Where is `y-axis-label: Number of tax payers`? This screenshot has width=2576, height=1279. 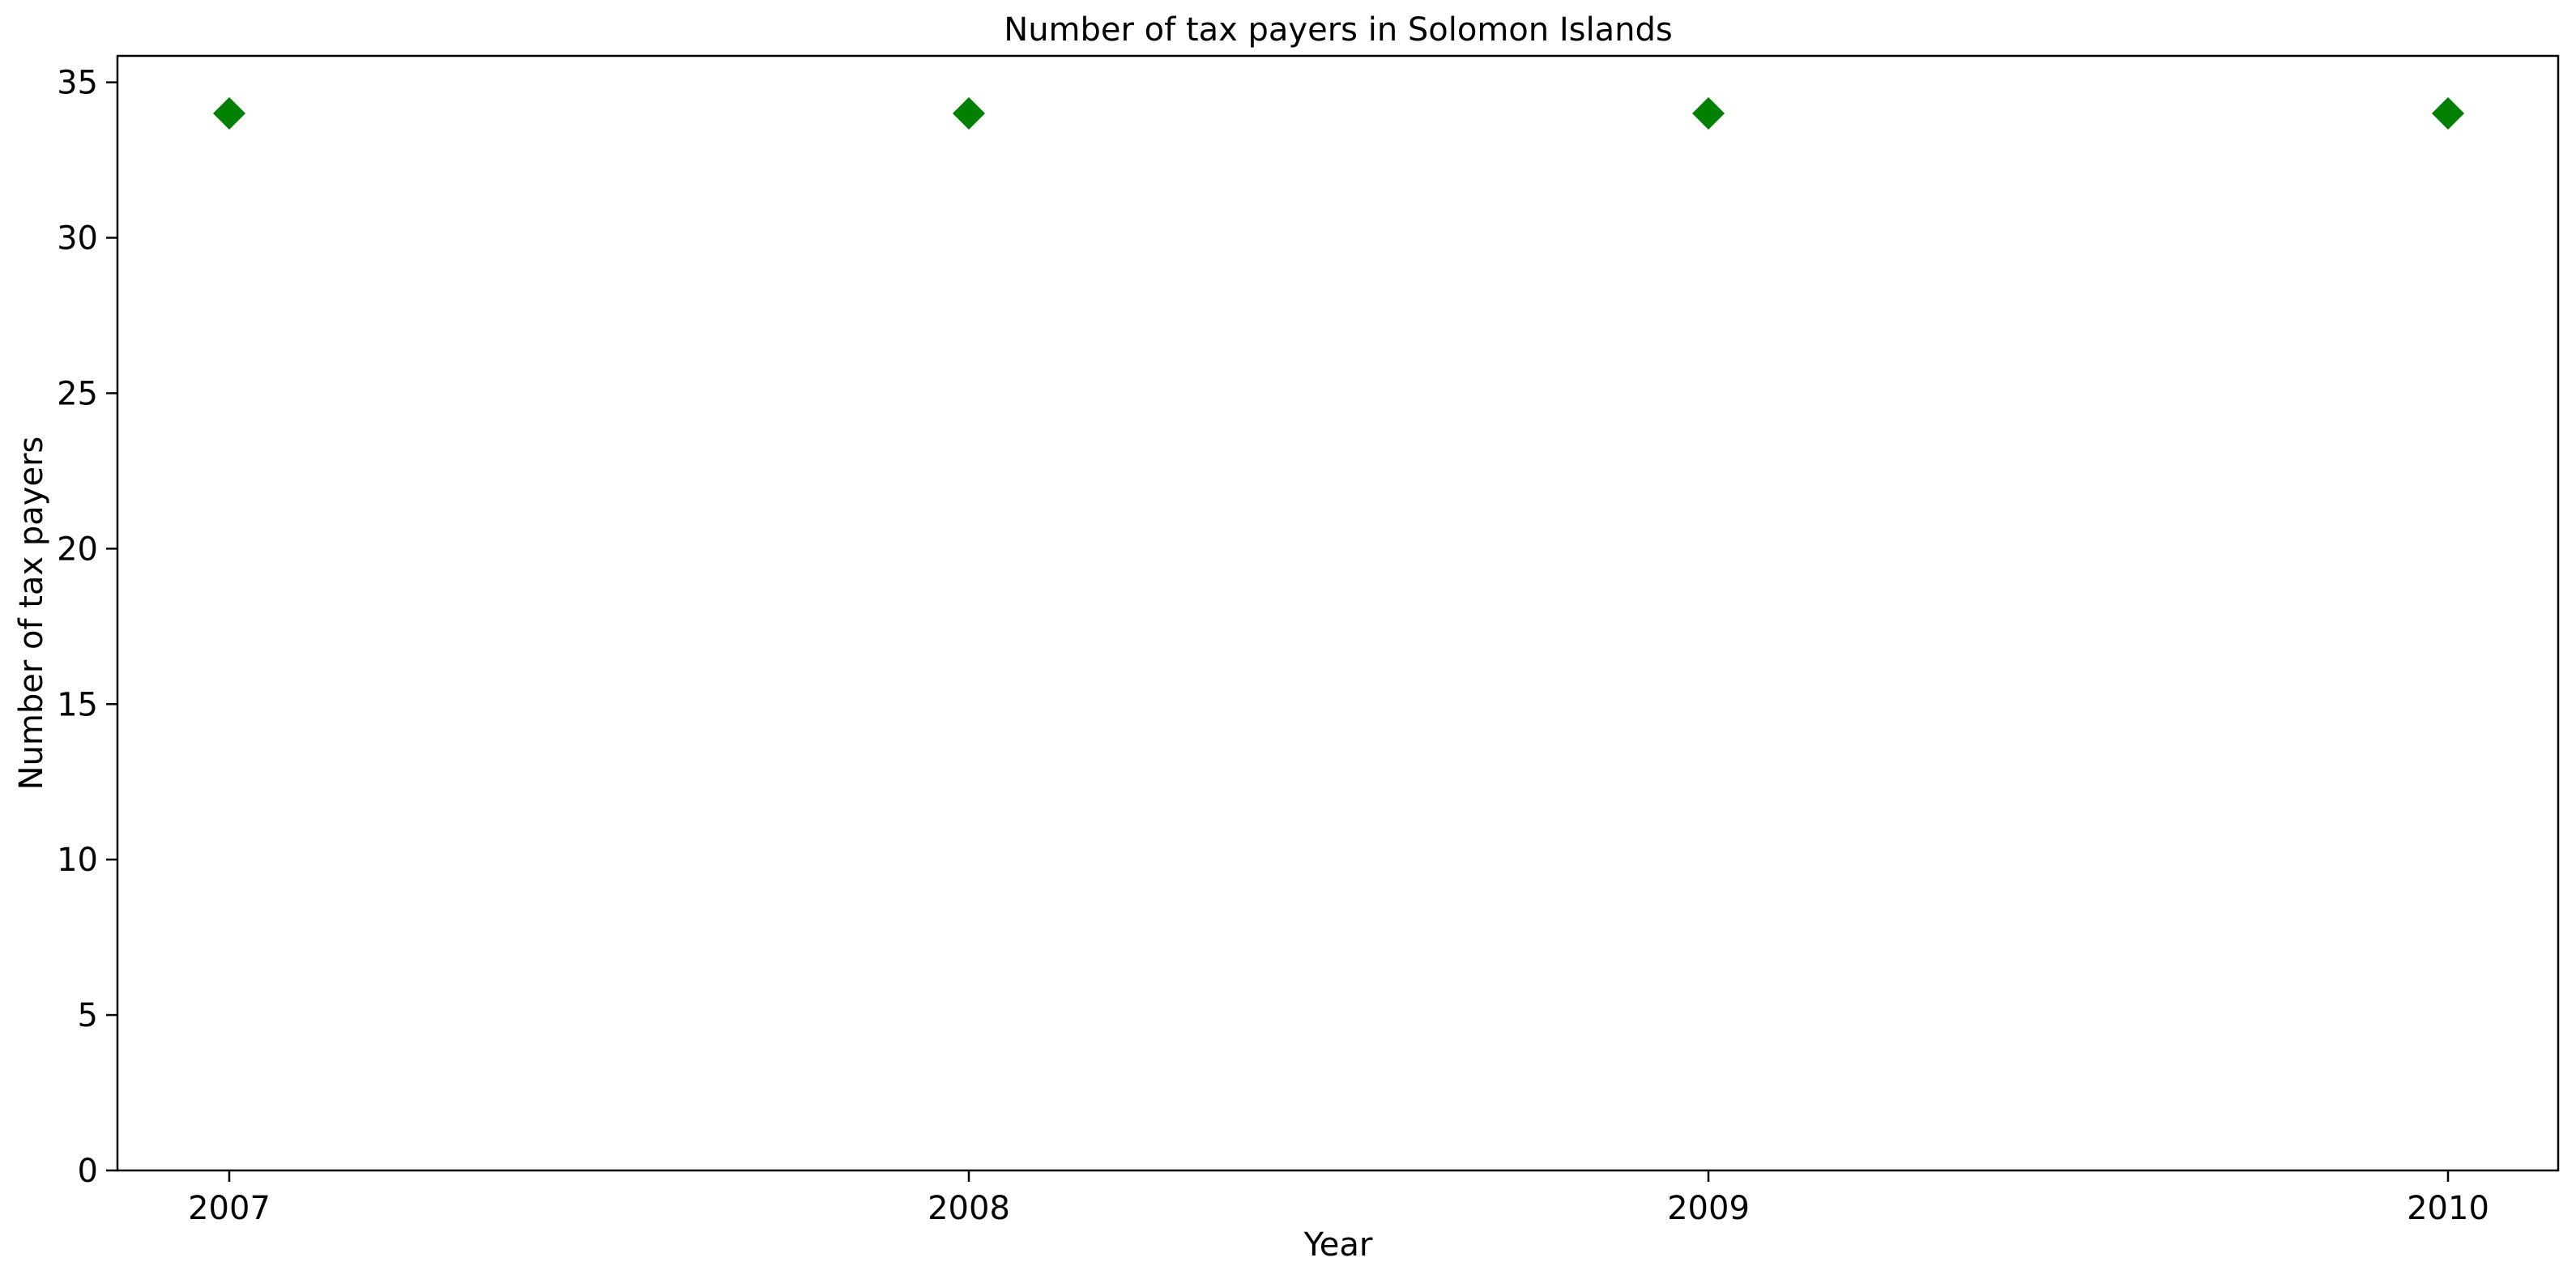
y-axis-label: Number of tax payers is located at coordinates (31, 614).